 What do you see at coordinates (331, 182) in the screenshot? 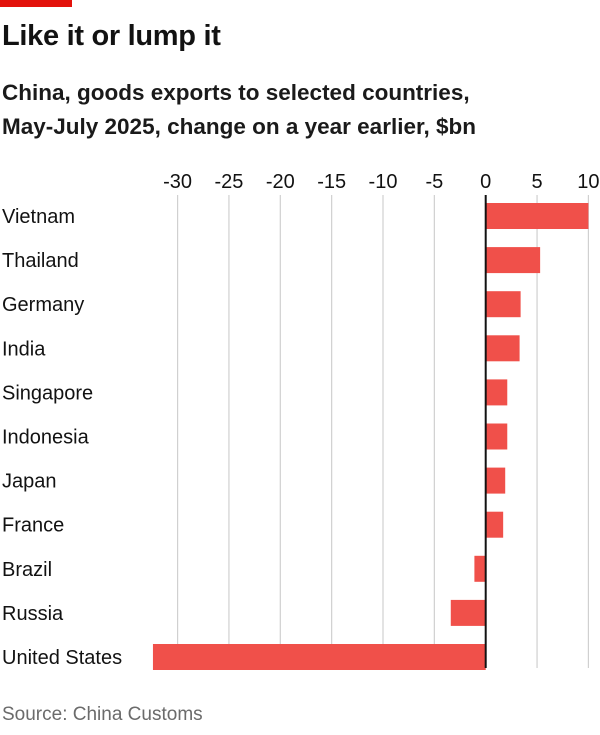
I see `x-tick-label: -15` at bounding box center [331, 182].